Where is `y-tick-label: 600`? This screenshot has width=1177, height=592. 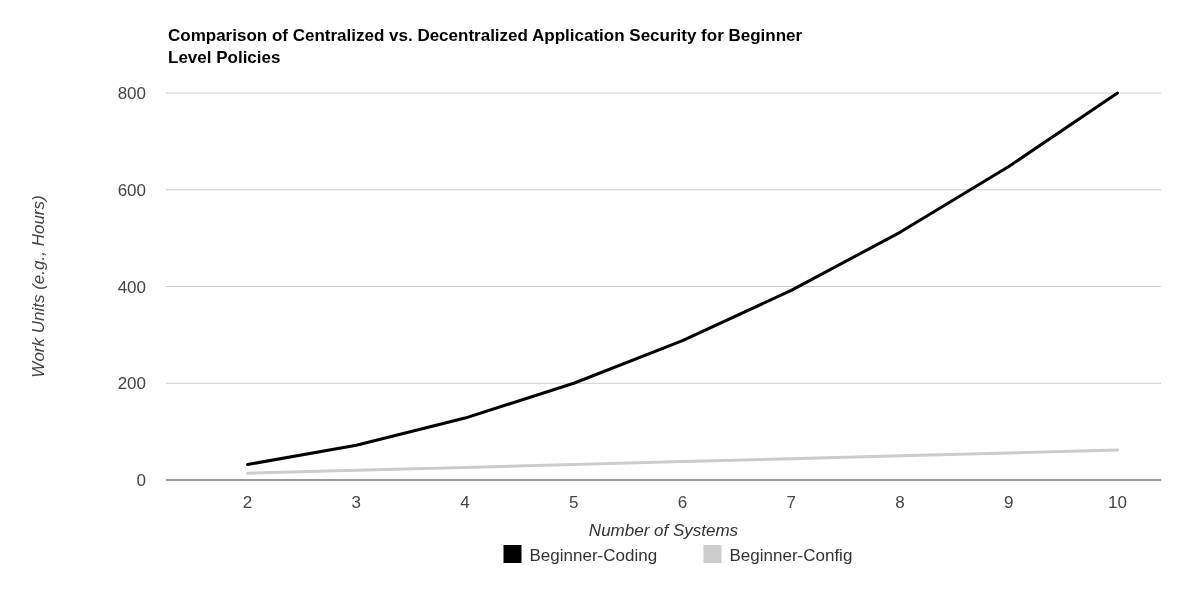
y-tick-label: 600 is located at coordinates (131, 190).